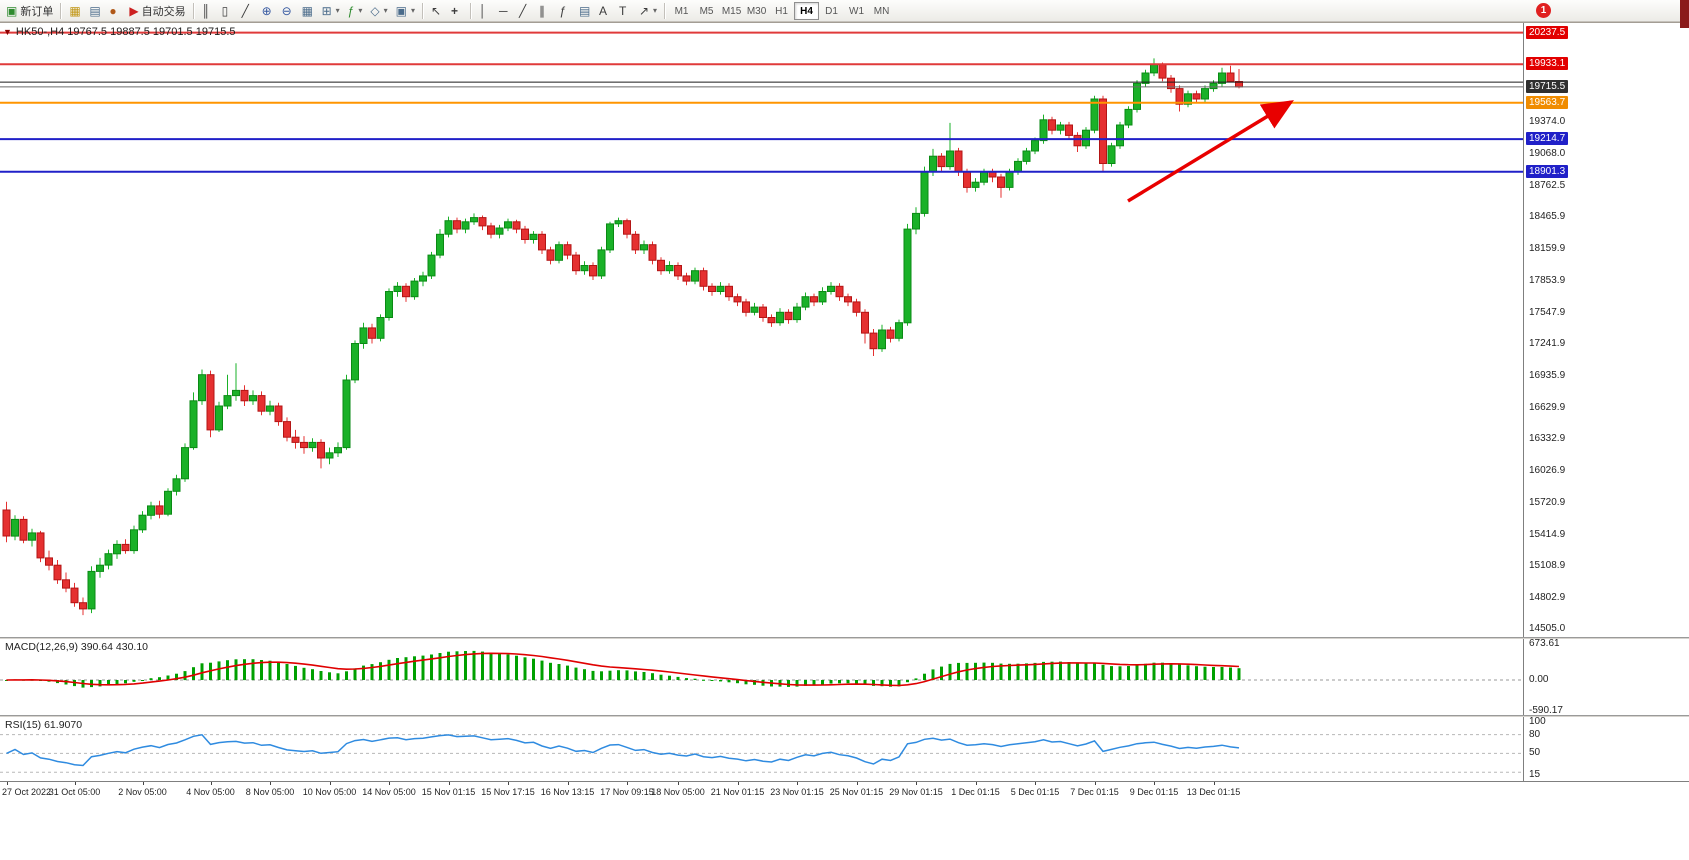  What do you see at coordinates (308, 11) in the screenshot?
I see `tile-windows-button: ▦` at bounding box center [308, 11].